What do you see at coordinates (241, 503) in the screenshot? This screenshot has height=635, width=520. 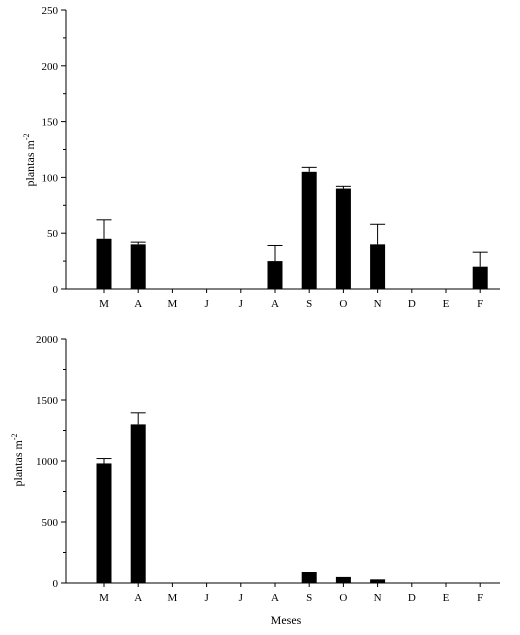 I see `bars-bottom` at bounding box center [241, 503].